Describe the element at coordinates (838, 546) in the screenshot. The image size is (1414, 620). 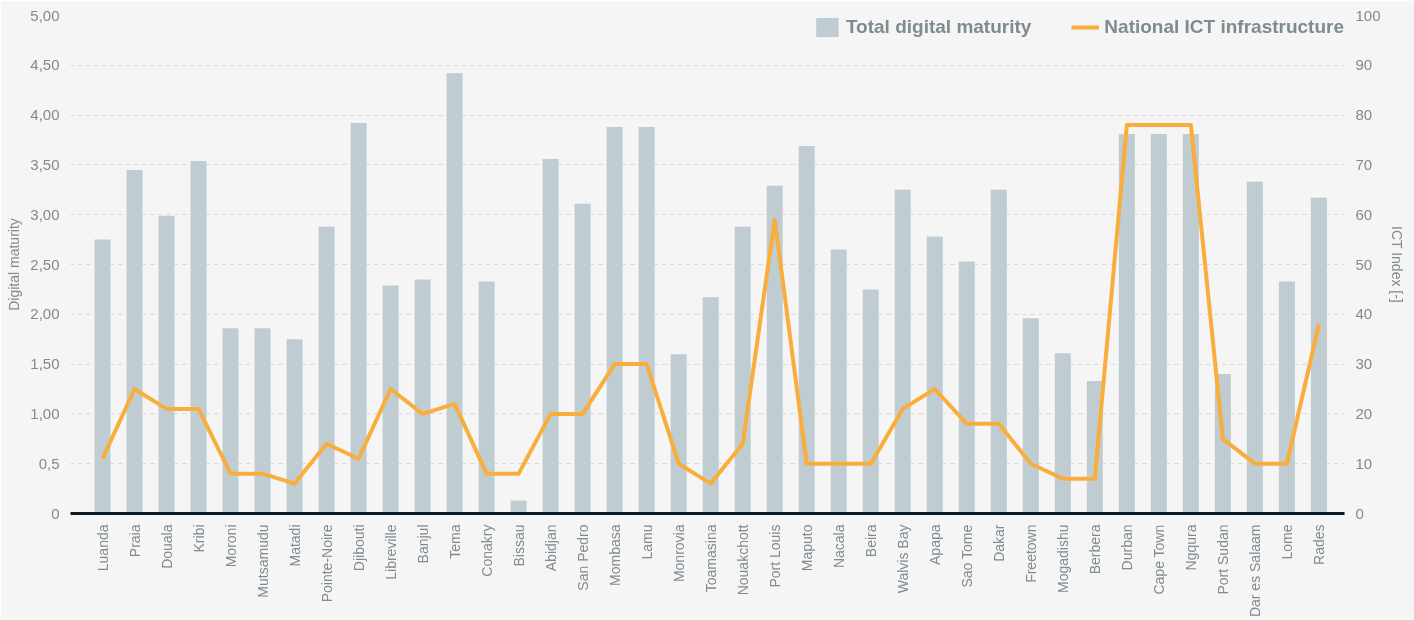
I see `x-tick-label: Nacala` at that location.